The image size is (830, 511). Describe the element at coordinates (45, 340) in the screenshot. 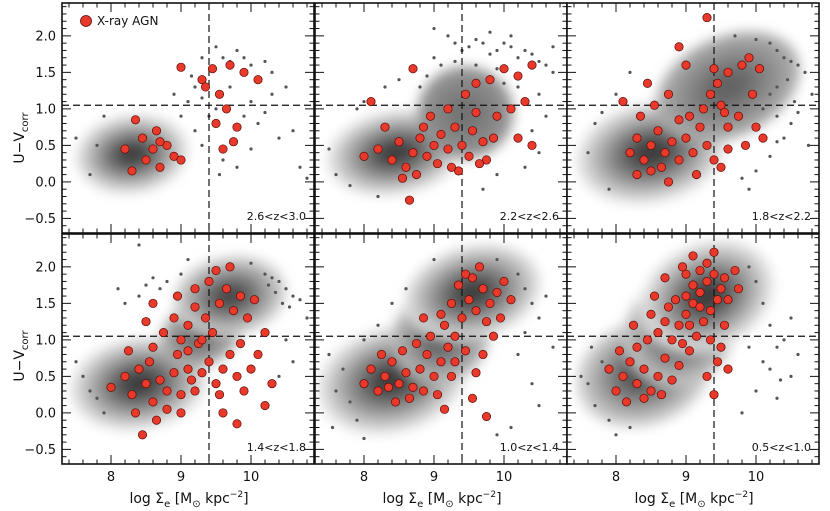

I see `y-tick-label: 1.0` at that location.